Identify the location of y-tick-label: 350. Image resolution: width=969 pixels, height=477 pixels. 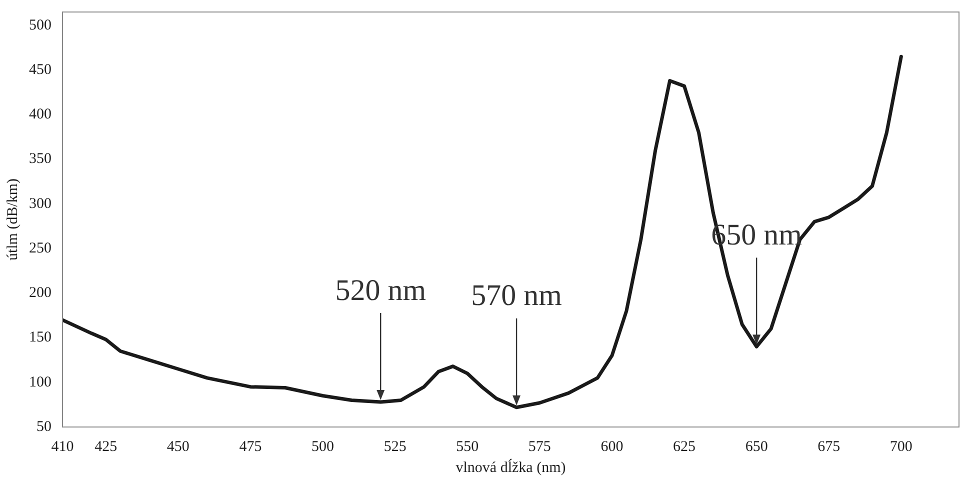
(40, 159).